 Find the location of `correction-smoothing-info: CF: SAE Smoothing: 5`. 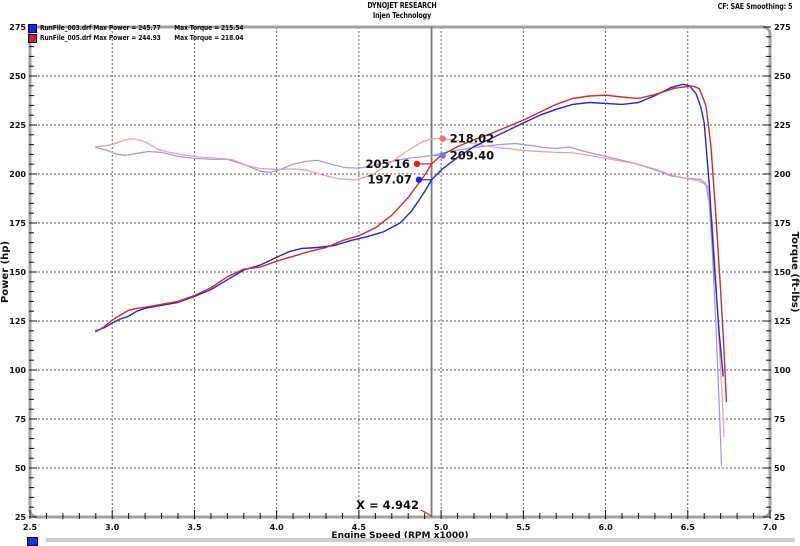

correction-smoothing-info: CF: SAE Smoothing: 5 is located at coordinates (754, 6).